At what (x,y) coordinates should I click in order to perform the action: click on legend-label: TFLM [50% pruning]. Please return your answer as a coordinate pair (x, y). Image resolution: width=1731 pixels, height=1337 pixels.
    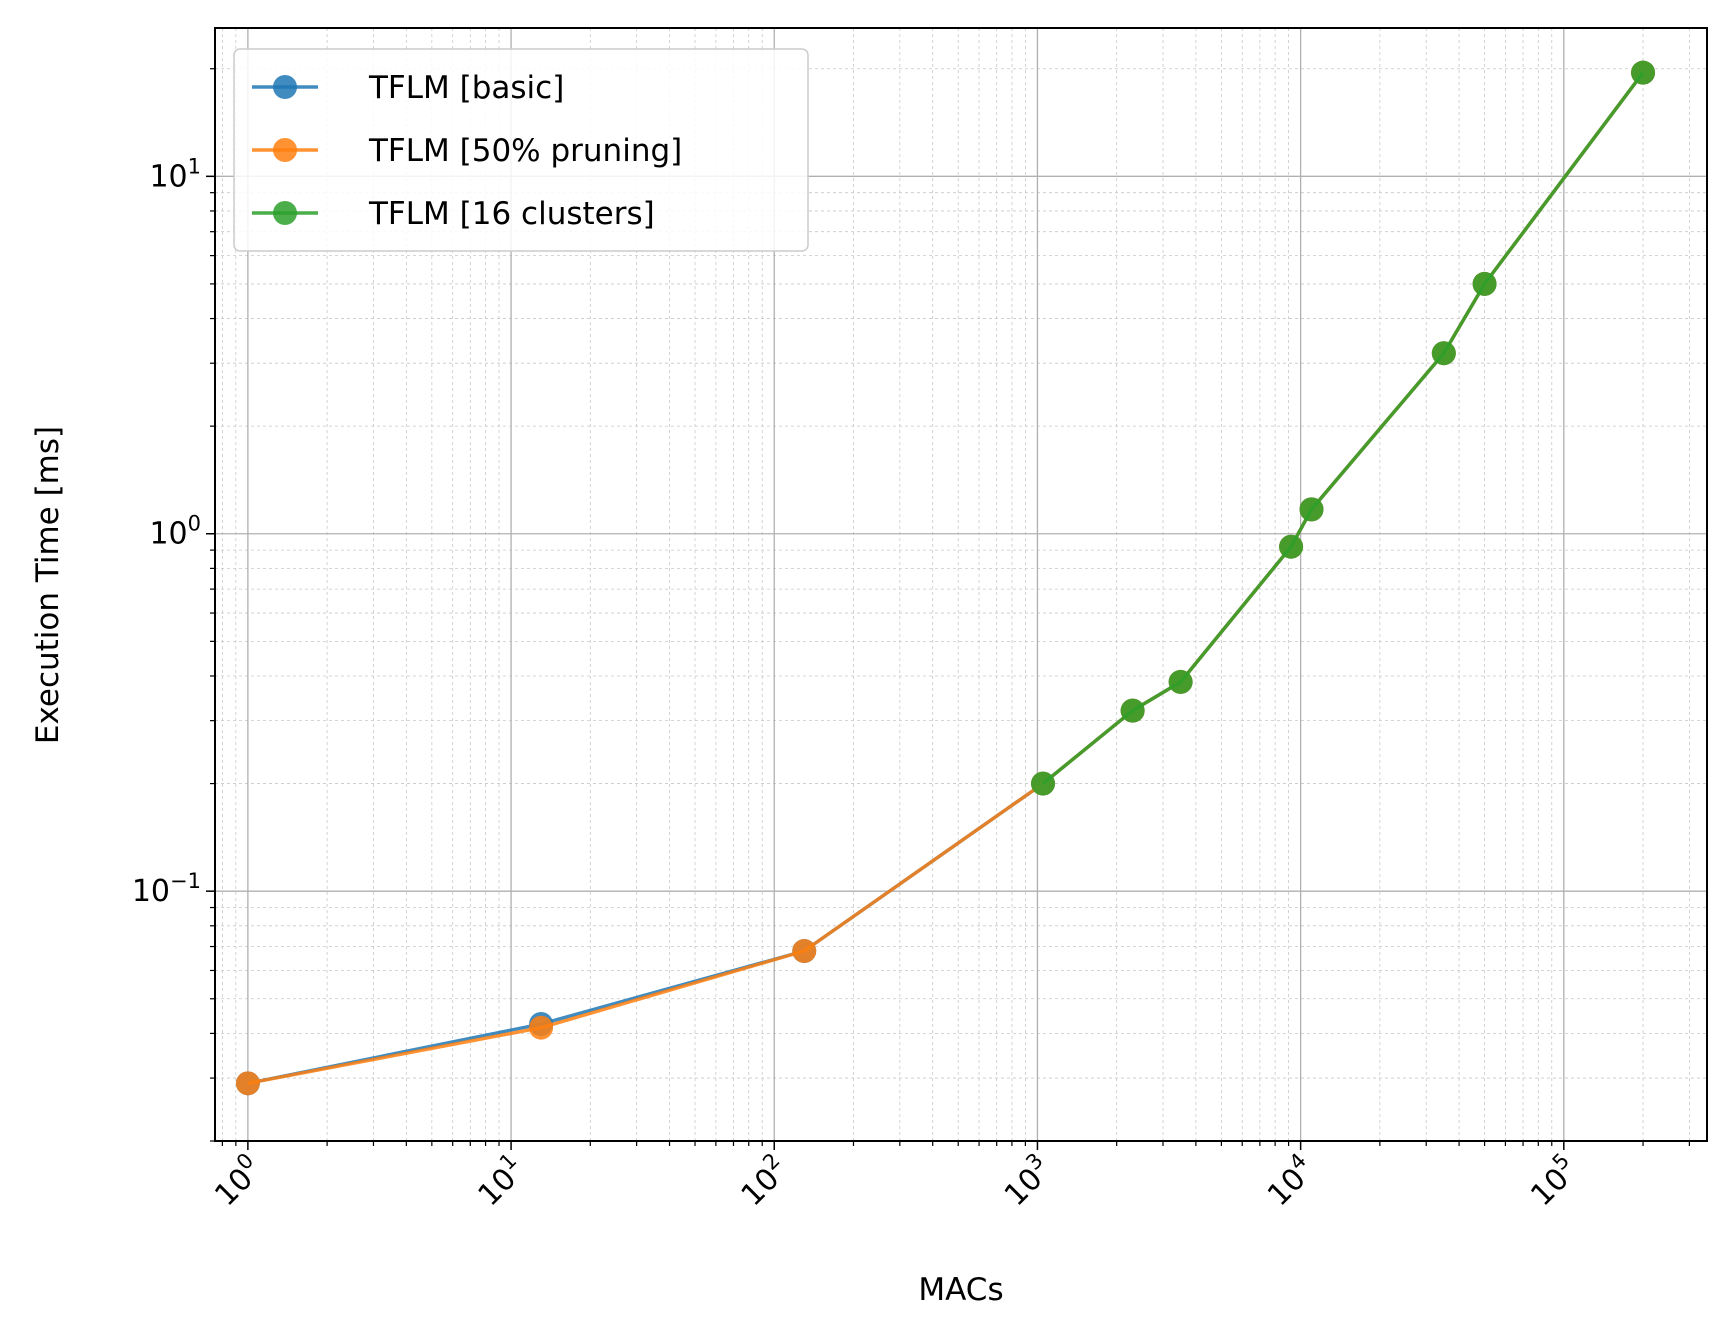
    Looking at the image, I should click on (525, 151).